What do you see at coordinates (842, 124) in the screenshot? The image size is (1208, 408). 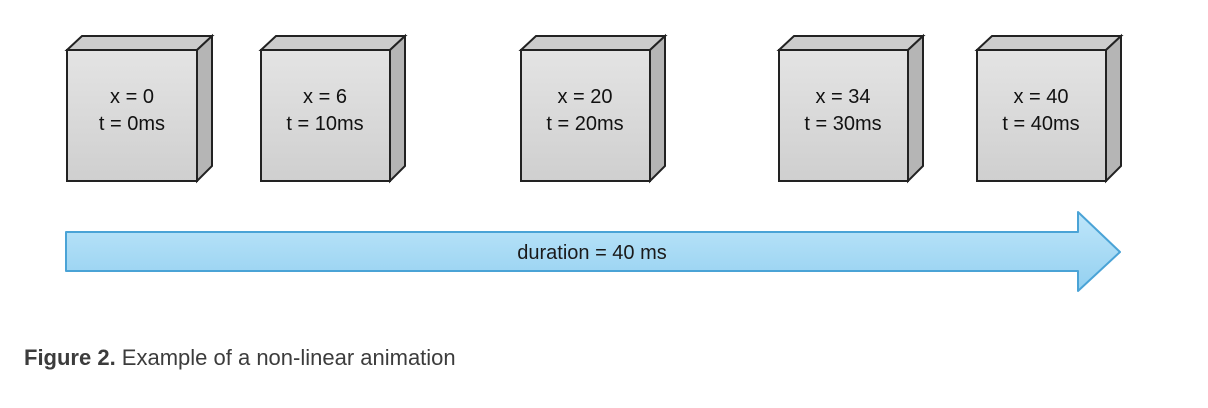 I see `frame-t-label: t = 30ms` at bounding box center [842, 124].